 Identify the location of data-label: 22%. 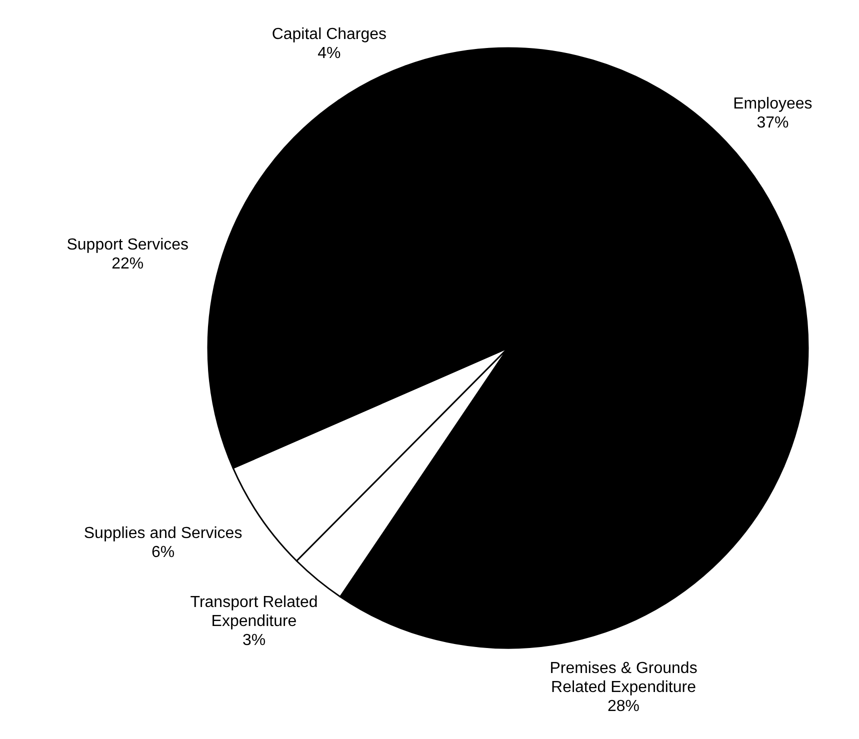
(128, 264).